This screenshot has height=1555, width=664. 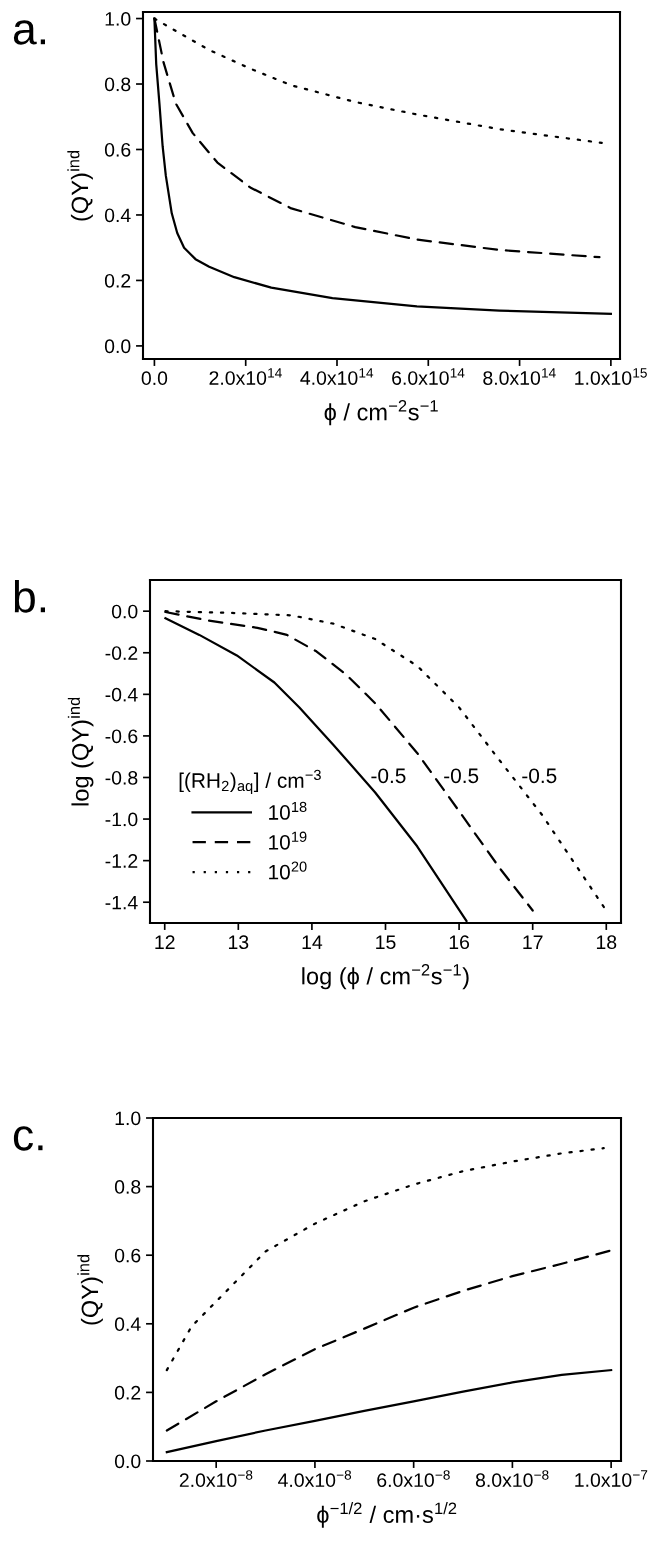 What do you see at coordinates (312, 942) in the screenshot?
I see `x-tick-label: 14` at bounding box center [312, 942].